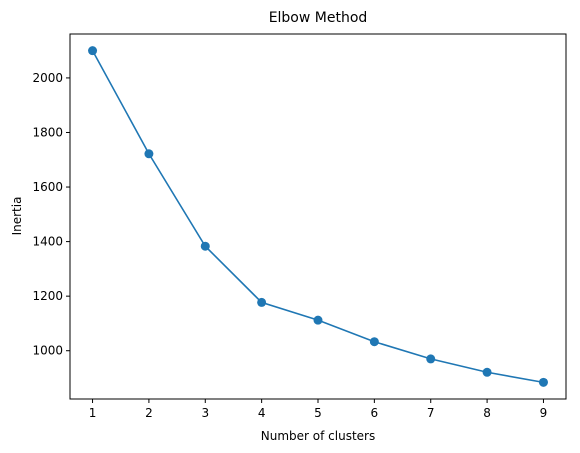  Describe the element at coordinates (431, 413) in the screenshot. I see `x-tick-label-7: 7` at that location.